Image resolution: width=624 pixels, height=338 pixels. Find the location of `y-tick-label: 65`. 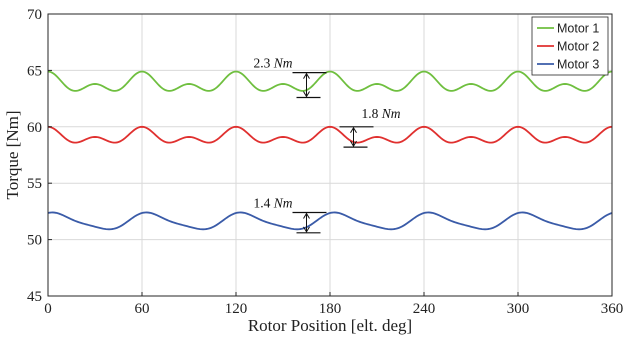

y-tick-label: 65 is located at coordinates (34, 71).